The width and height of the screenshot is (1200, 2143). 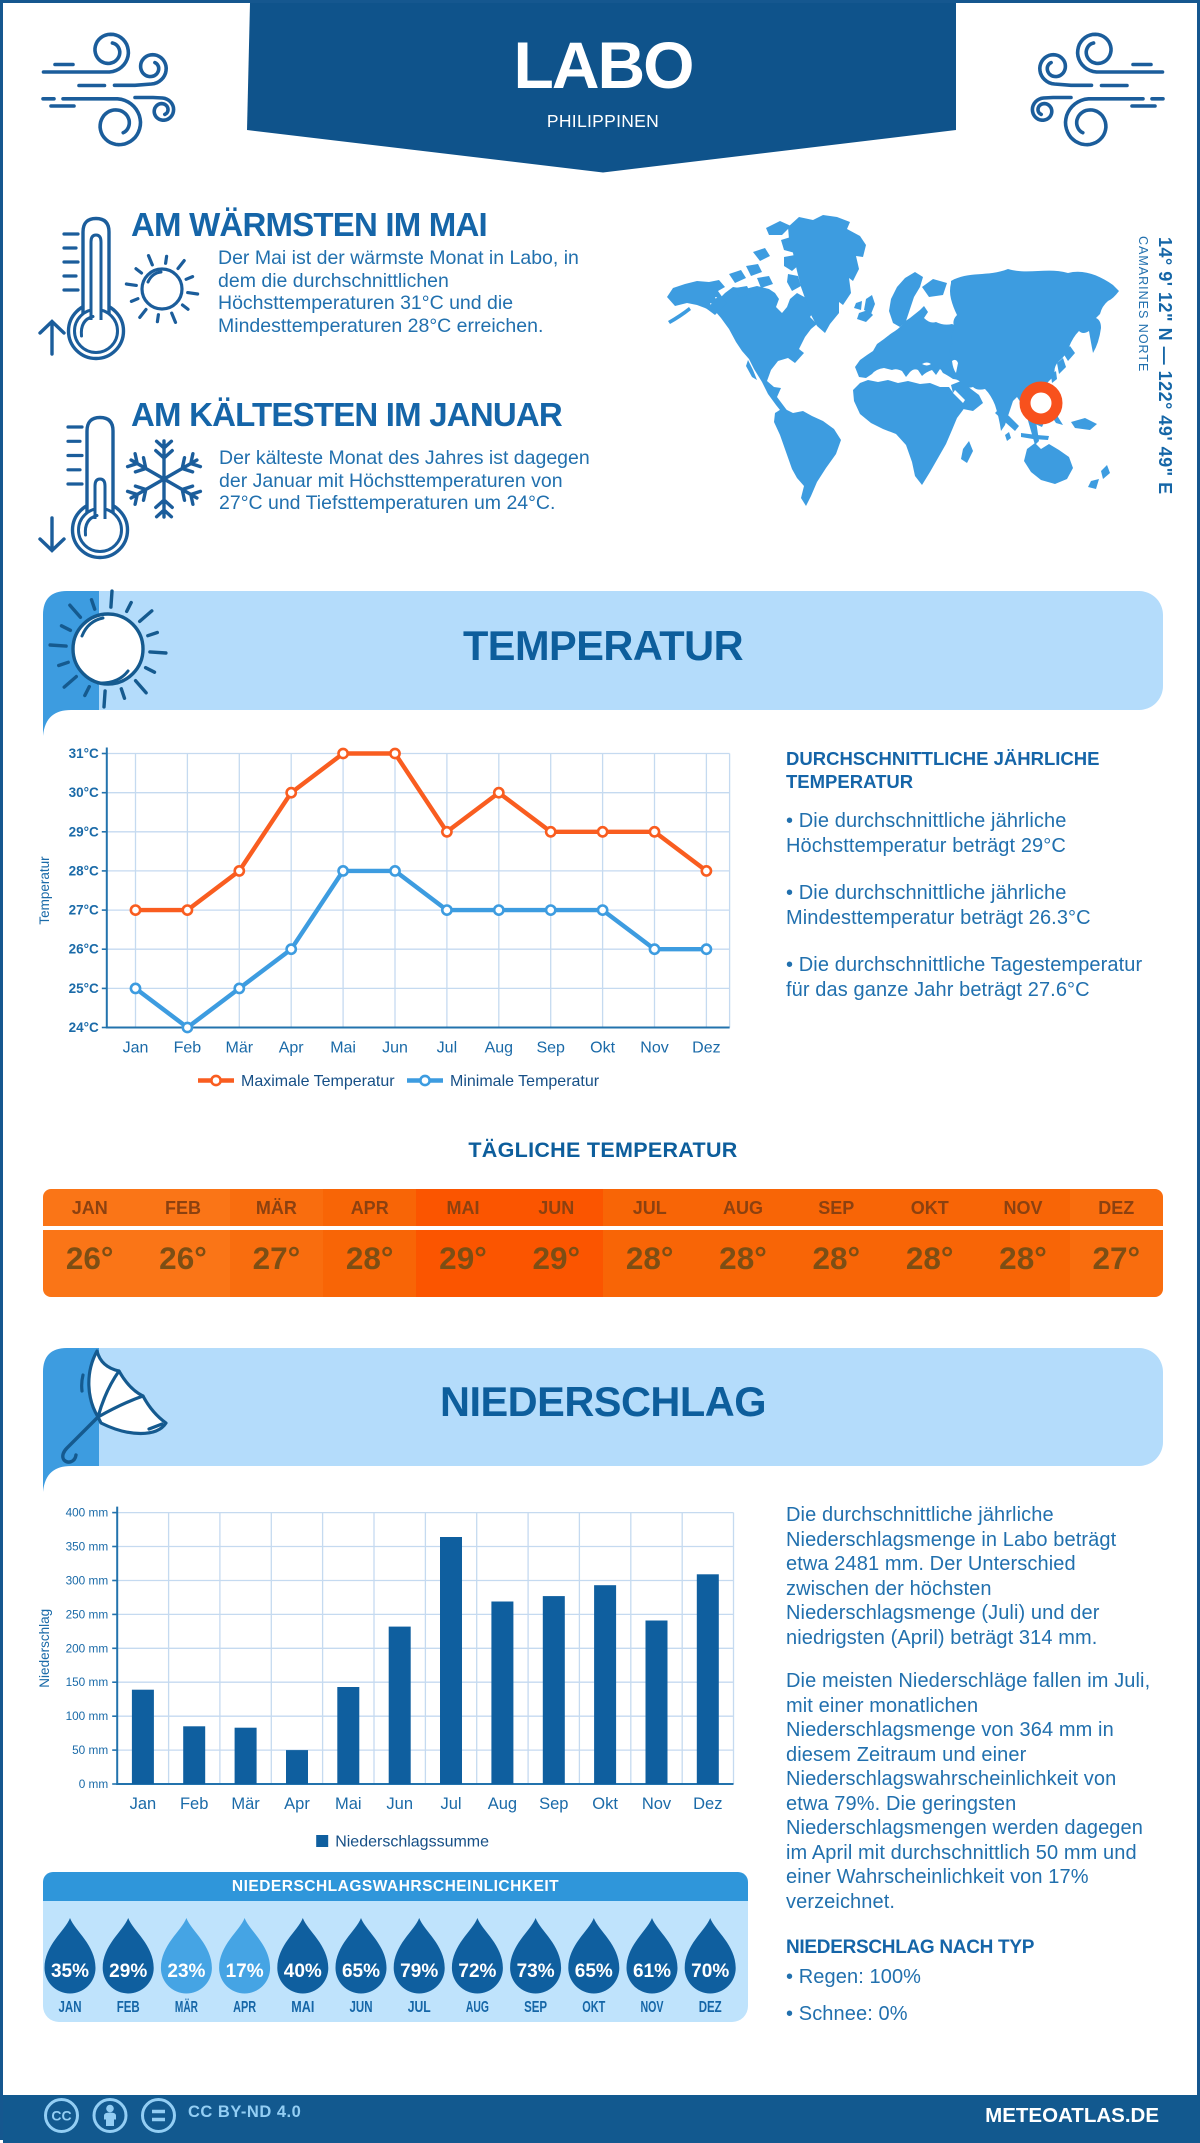 What do you see at coordinates (593, 2007) in the screenshot?
I see `svg-text: OKT` at bounding box center [593, 2007].